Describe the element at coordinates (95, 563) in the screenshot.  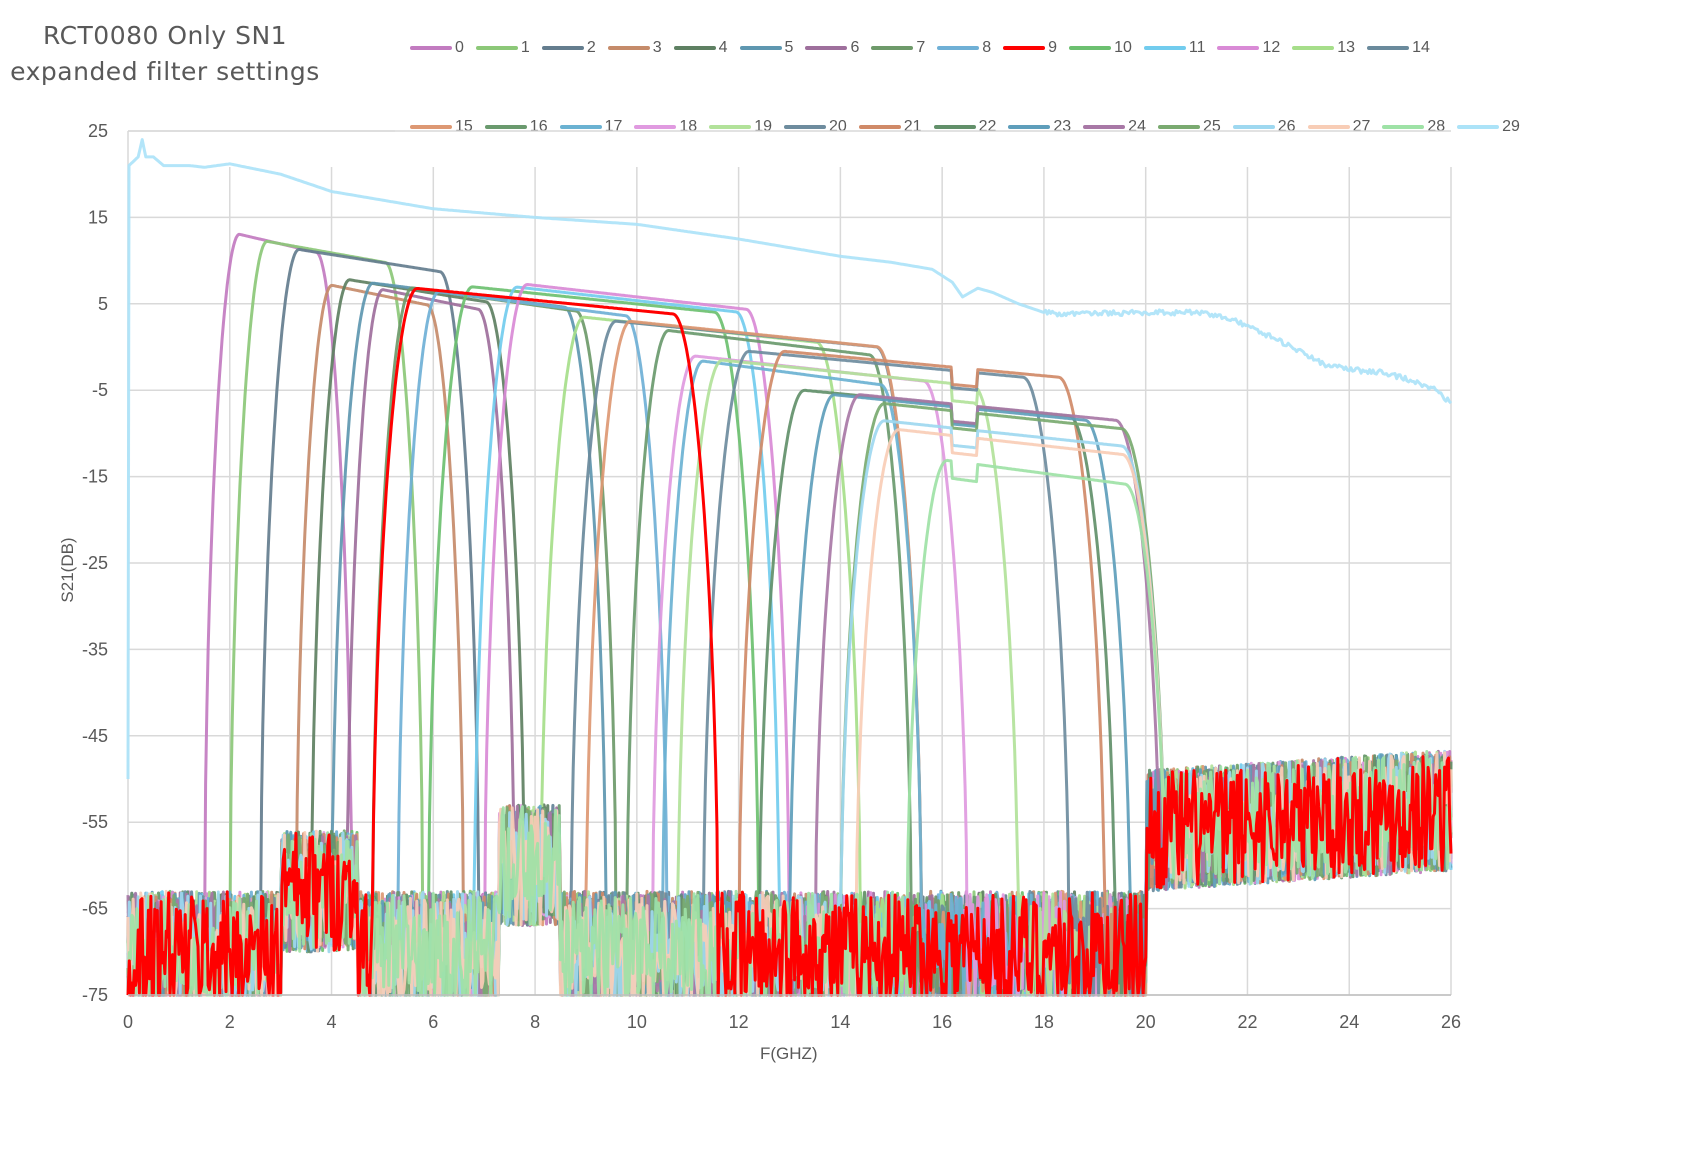
I see `y-tick-label: -25` at that location.